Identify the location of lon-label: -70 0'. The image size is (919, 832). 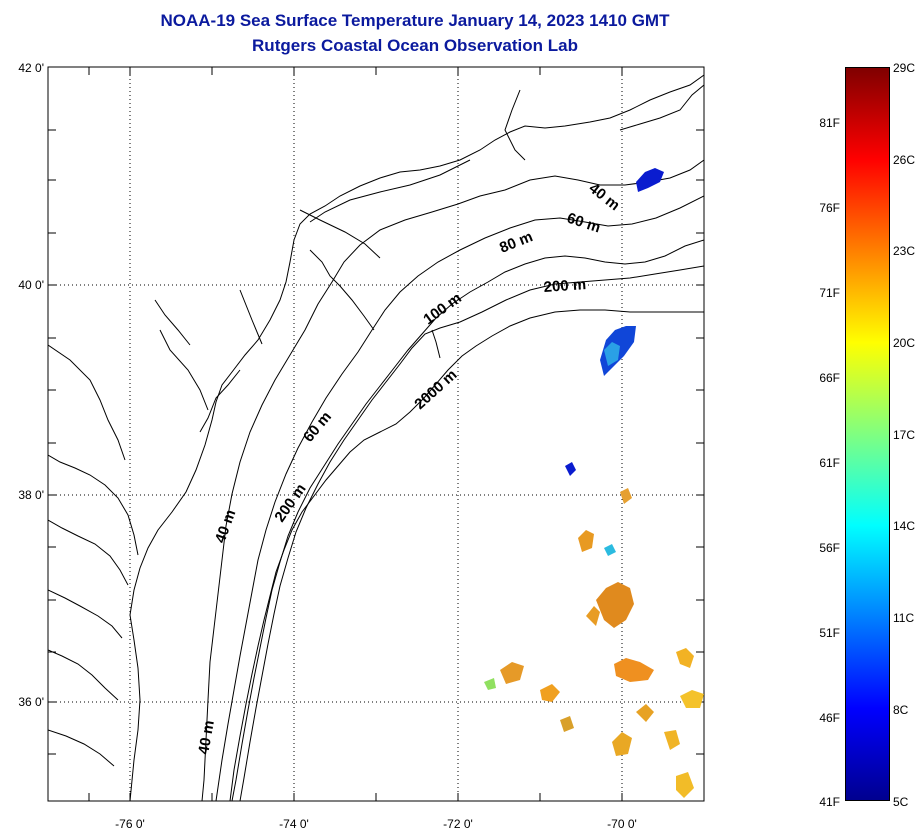
(622, 824).